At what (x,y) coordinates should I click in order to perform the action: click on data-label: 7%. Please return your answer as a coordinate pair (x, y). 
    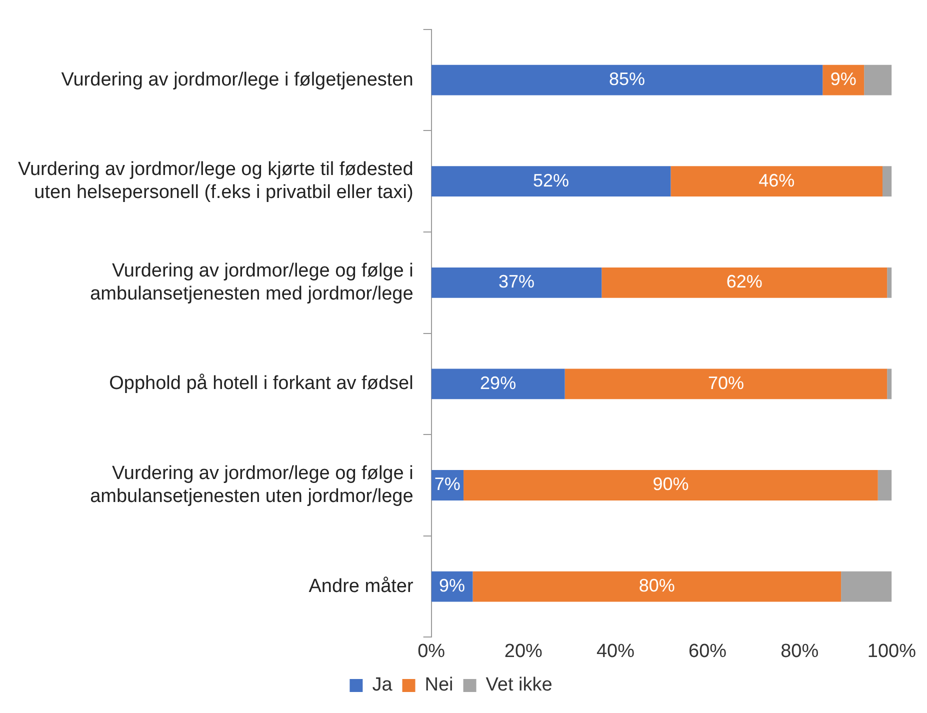
    Looking at the image, I should click on (447, 484).